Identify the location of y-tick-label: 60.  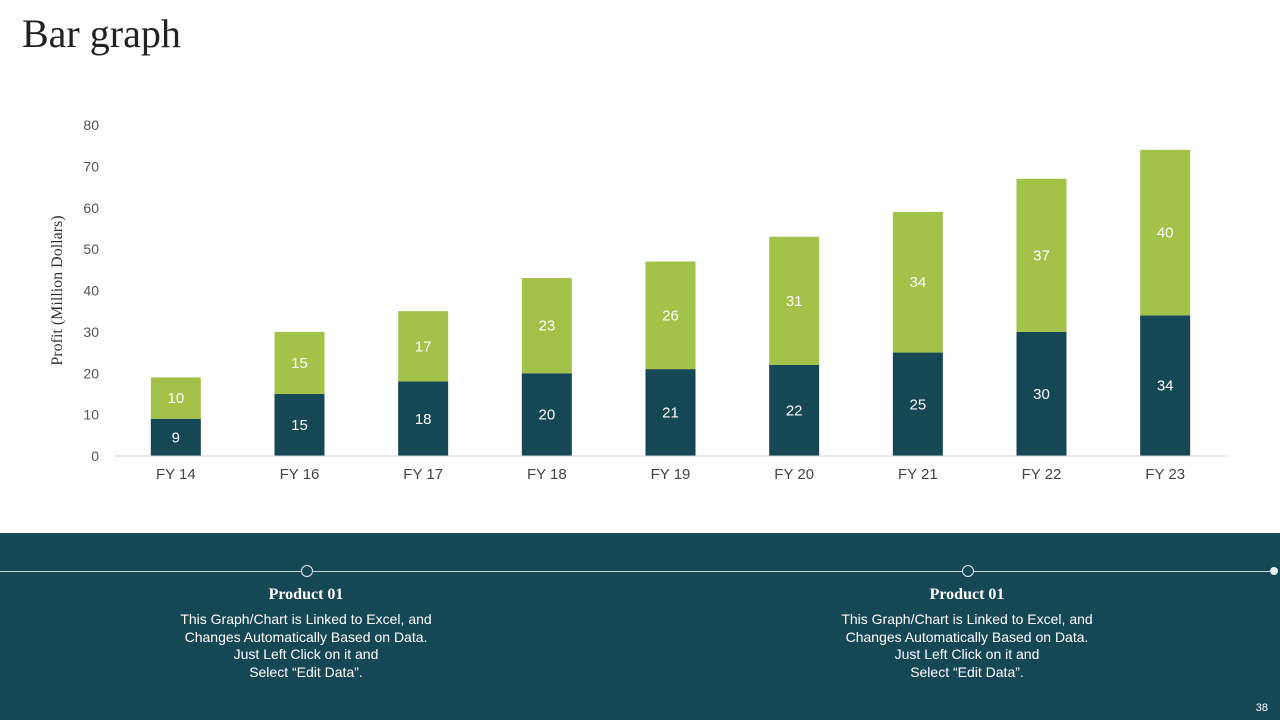
(91, 208).